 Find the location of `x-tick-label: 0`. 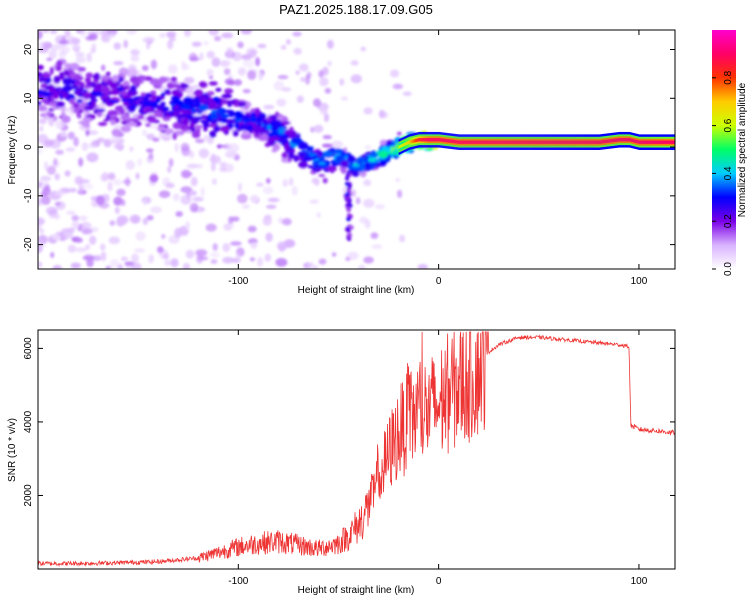

x-tick-label: 0 is located at coordinates (439, 281).